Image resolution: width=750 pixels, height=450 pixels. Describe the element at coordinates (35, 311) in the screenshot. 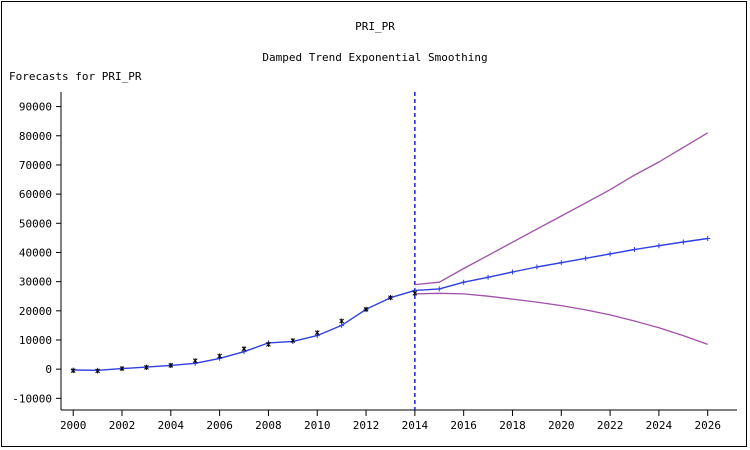

I see `y-tick-label: 20000` at that location.